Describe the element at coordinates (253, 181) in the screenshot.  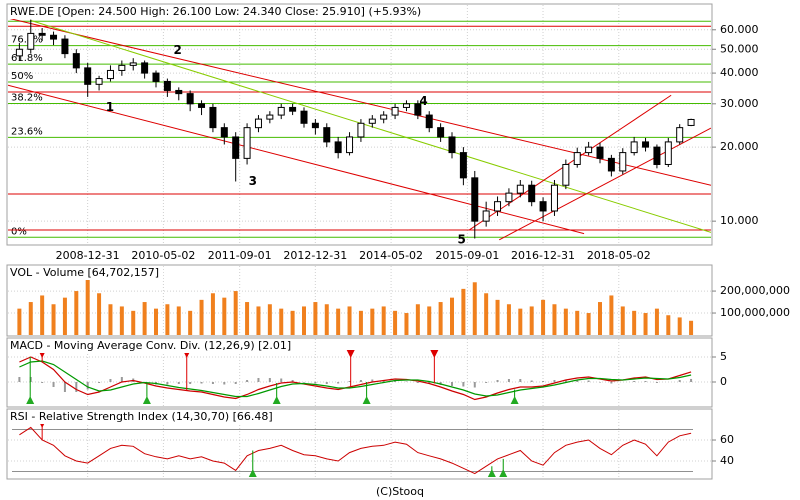
I see `wave-label: 3` at that location.